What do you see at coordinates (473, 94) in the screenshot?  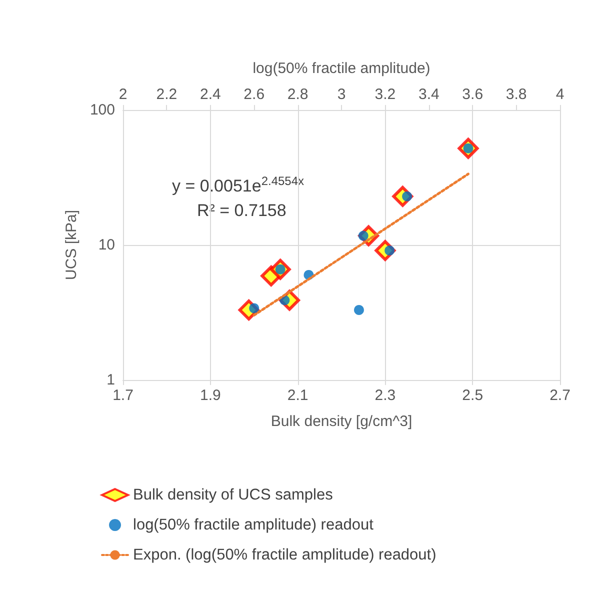 I see `x2-tick-label: 3.6` at bounding box center [473, 94].